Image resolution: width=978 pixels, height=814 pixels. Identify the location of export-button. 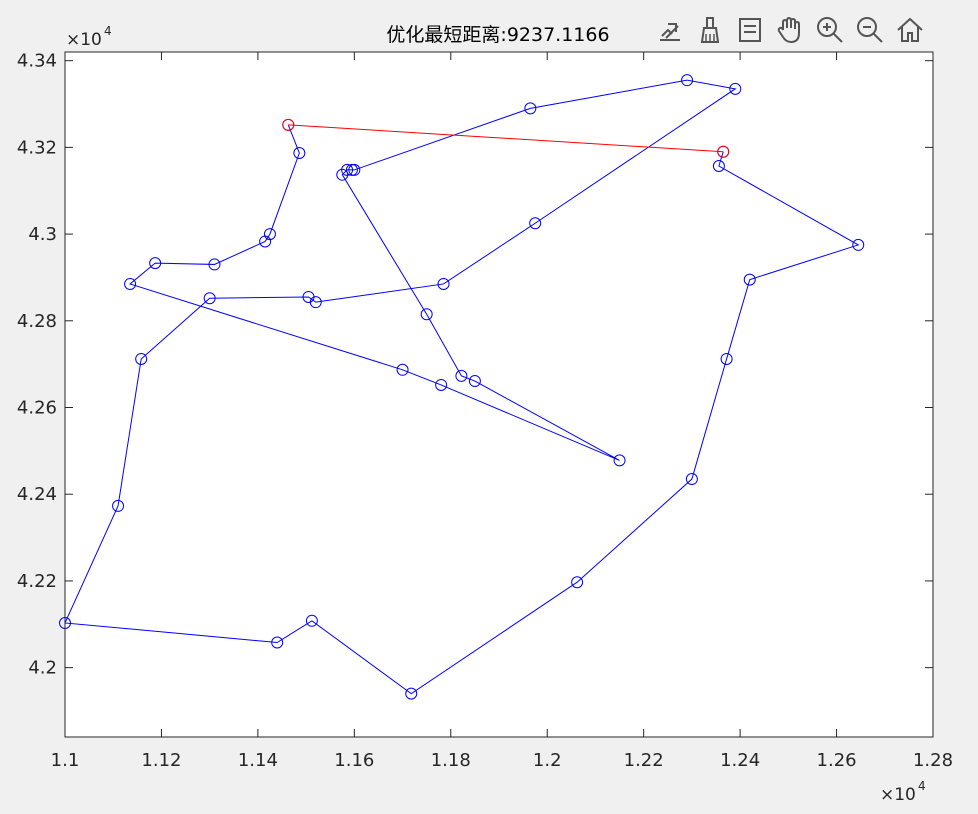
(670, 30).